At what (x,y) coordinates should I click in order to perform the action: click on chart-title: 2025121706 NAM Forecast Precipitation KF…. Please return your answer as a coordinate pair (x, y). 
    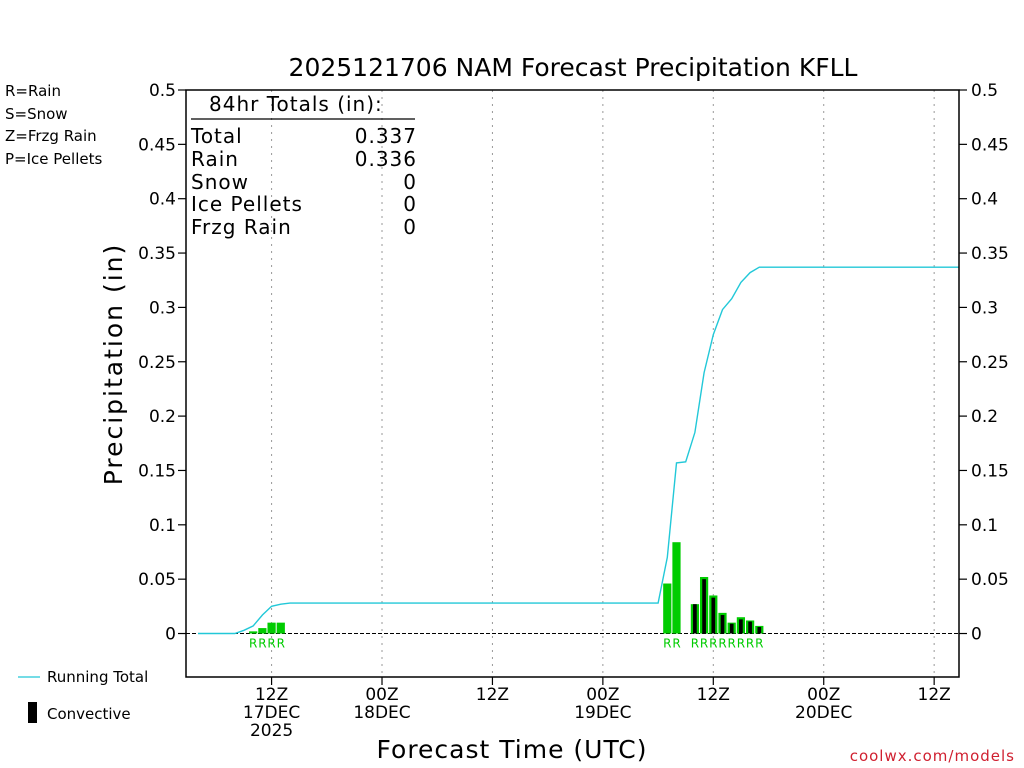
    Looking at the image, I should click on (573, 67).